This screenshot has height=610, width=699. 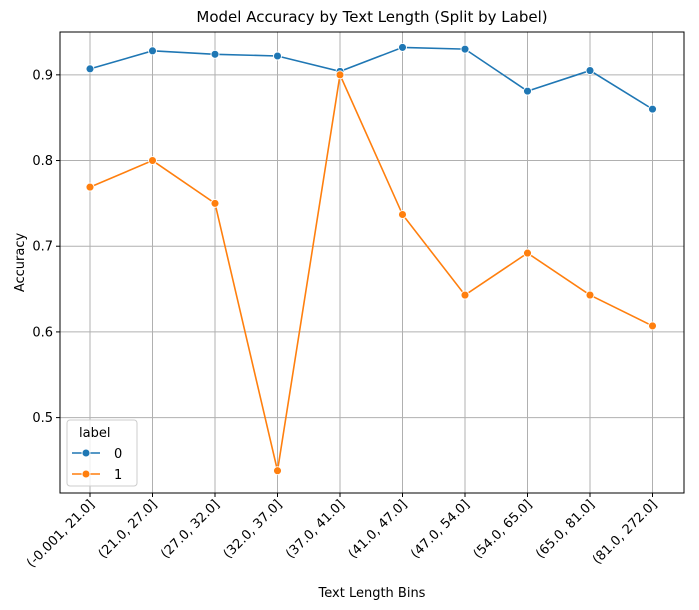 What do you see at coordinates (94, 433) in the screenshot?
I see `legend-title: label` at bounding box center [94, 433].